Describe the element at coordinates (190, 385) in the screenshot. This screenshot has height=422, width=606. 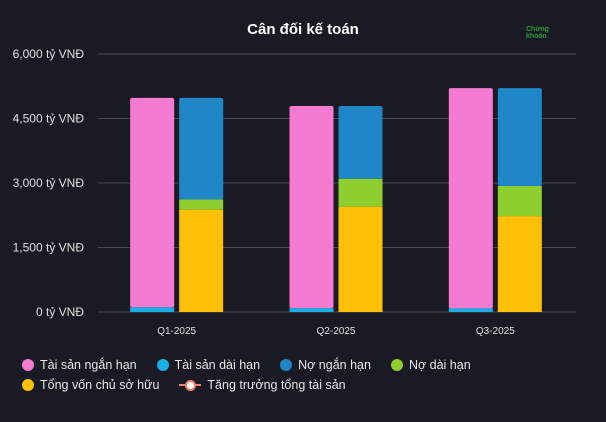
I see `legend-line-marker-icon` at that location.